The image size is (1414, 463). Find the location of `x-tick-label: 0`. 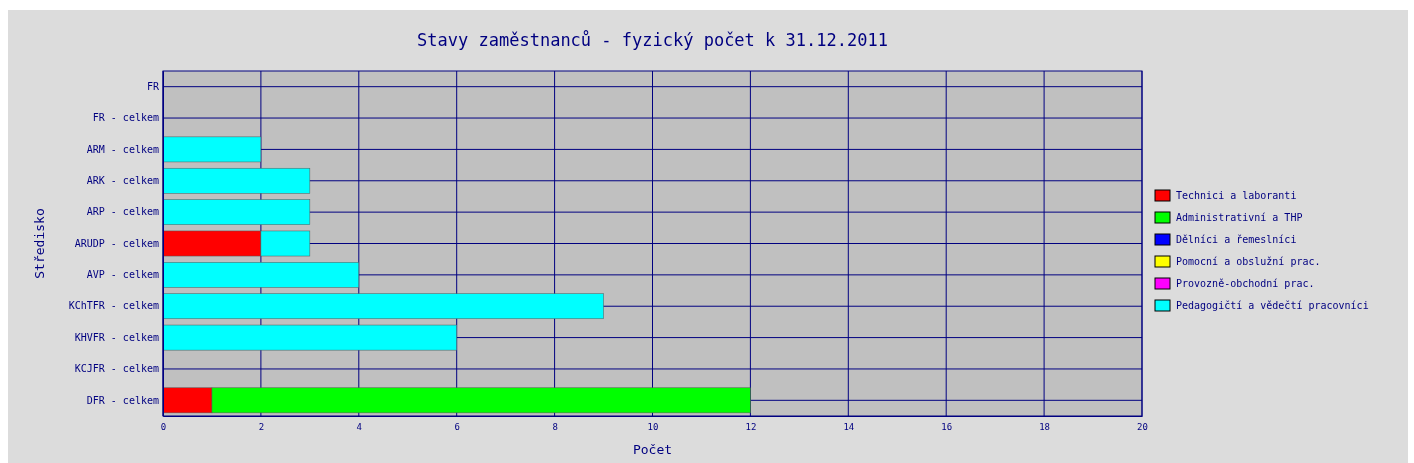

x-tick-label: 0 is located at coordinates (163, 427).